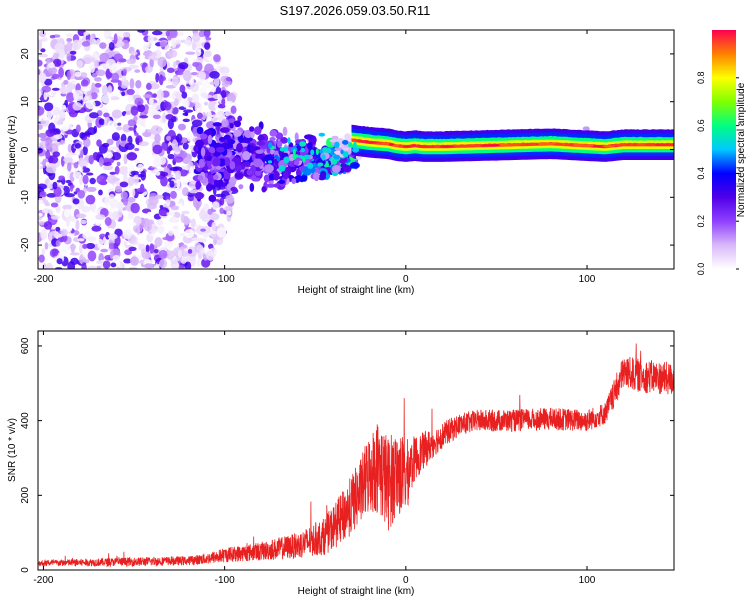 The height and width of the screenshot is (600, 750). I want to click on spectrogram-x-label: Height of straight line (km), so click(356, 290).